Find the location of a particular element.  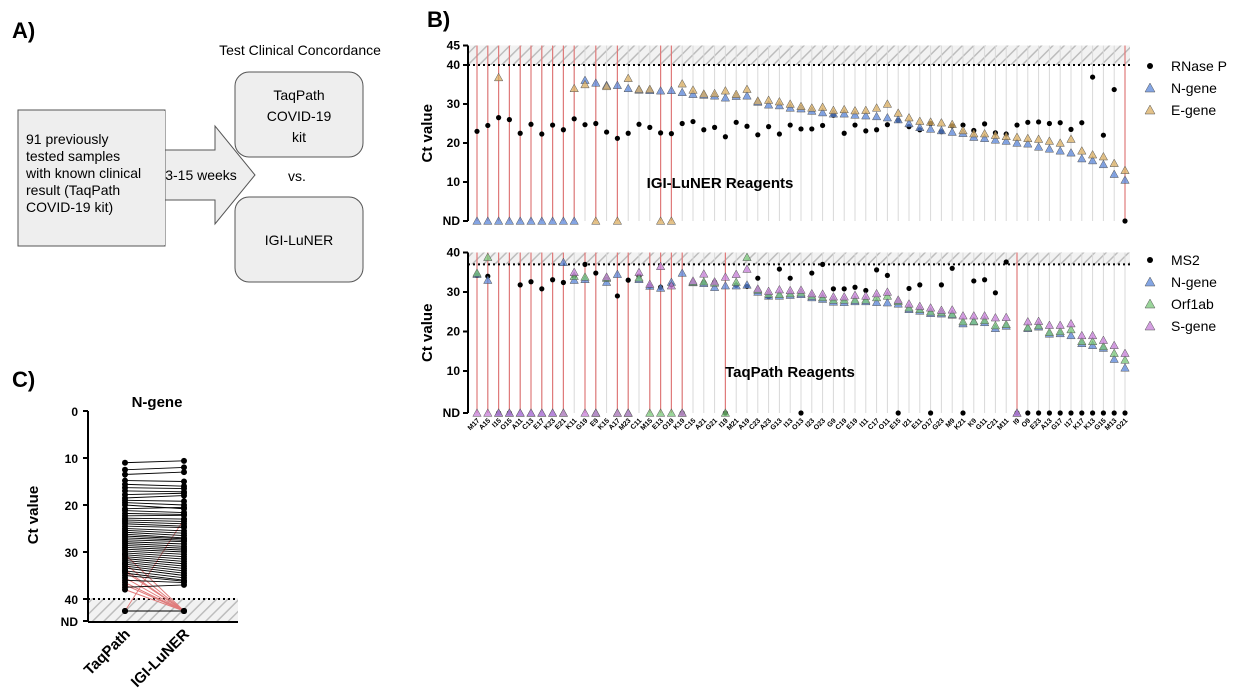

taq-point-n-gene is located at coordinates (714, 286).